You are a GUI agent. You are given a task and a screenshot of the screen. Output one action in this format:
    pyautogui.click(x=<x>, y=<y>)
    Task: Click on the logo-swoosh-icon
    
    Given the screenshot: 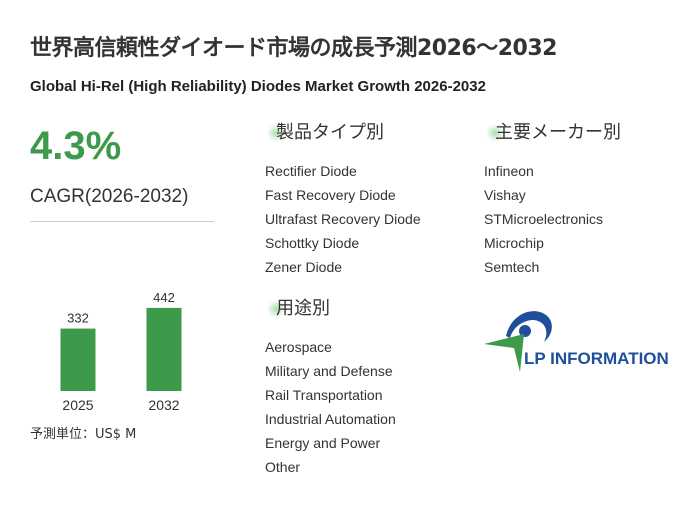 What is the action you would take?
    pyautogui.click(x=529, y=326)
    